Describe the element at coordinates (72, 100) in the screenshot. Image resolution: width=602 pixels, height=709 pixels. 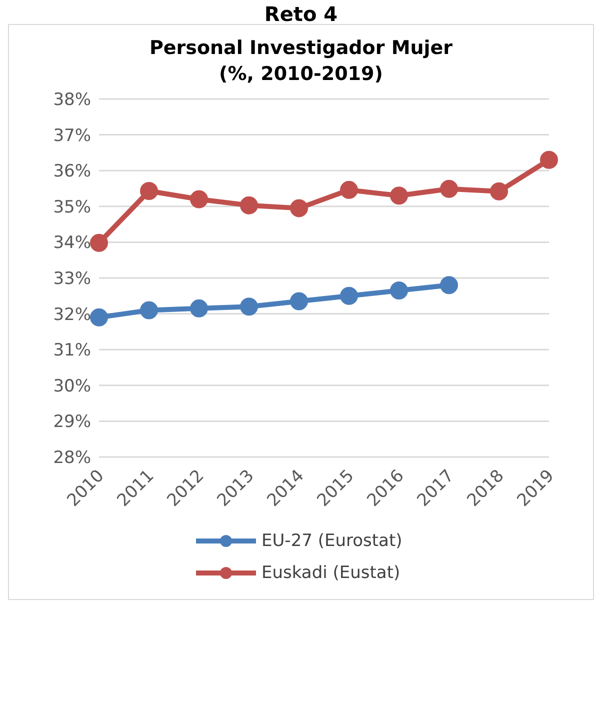
I see `y-tick-label: 38%` at that location.